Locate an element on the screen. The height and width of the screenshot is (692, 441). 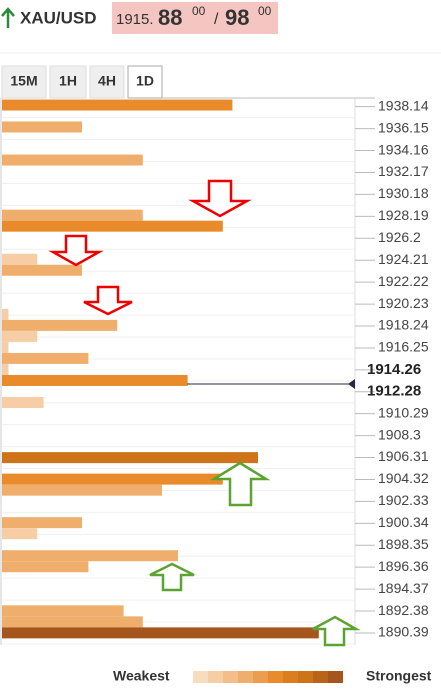
y-tick-label: 1890.39 is located at coordinates (403, 632).